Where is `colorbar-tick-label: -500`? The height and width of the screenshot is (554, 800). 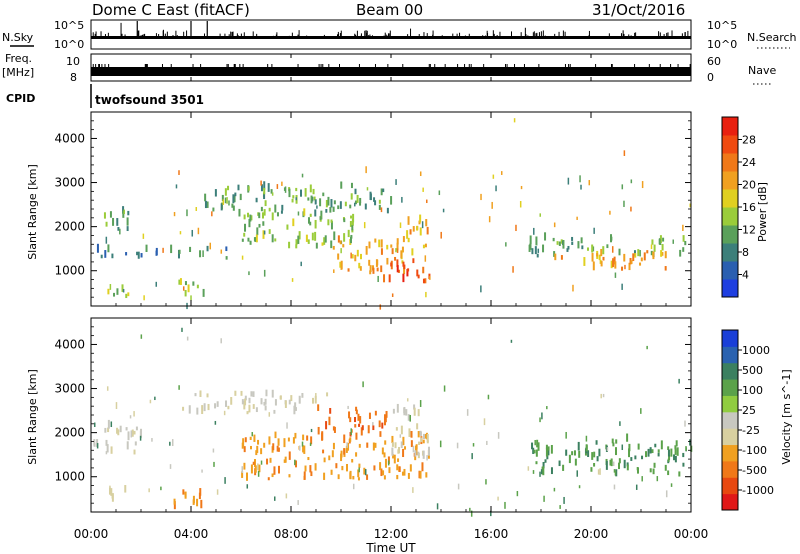
colorbar-tick-label: -500 is located at coordinates (754, 470).